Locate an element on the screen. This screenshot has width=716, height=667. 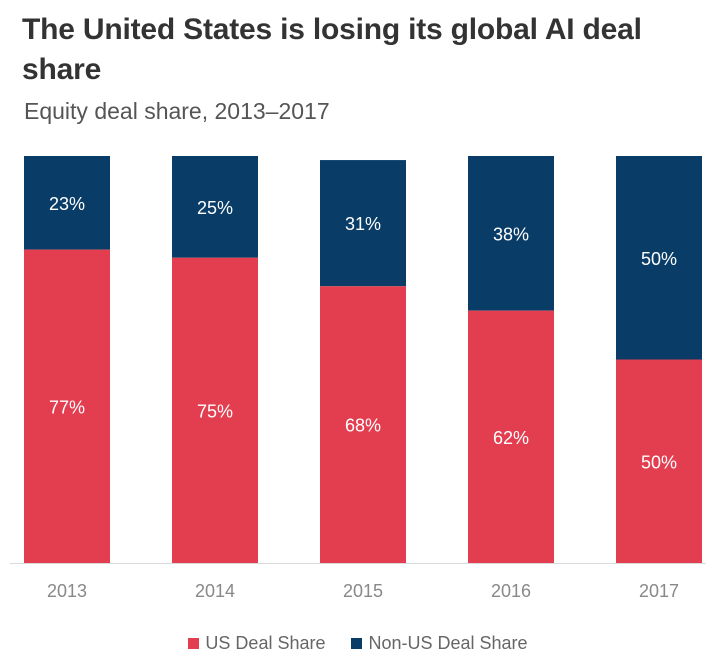
x-tick-label-2017: 2017 is located at coordinates (659, 591).